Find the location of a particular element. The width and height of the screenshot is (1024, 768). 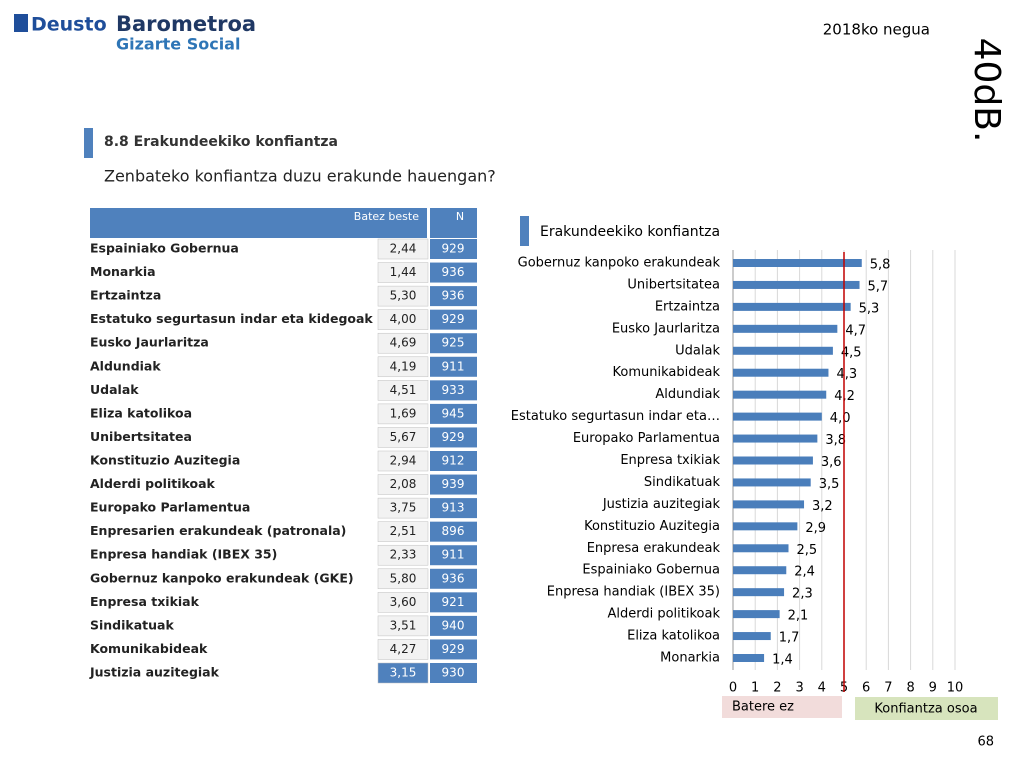

x-tick-label: 4 is located at coordinates (822, 688).